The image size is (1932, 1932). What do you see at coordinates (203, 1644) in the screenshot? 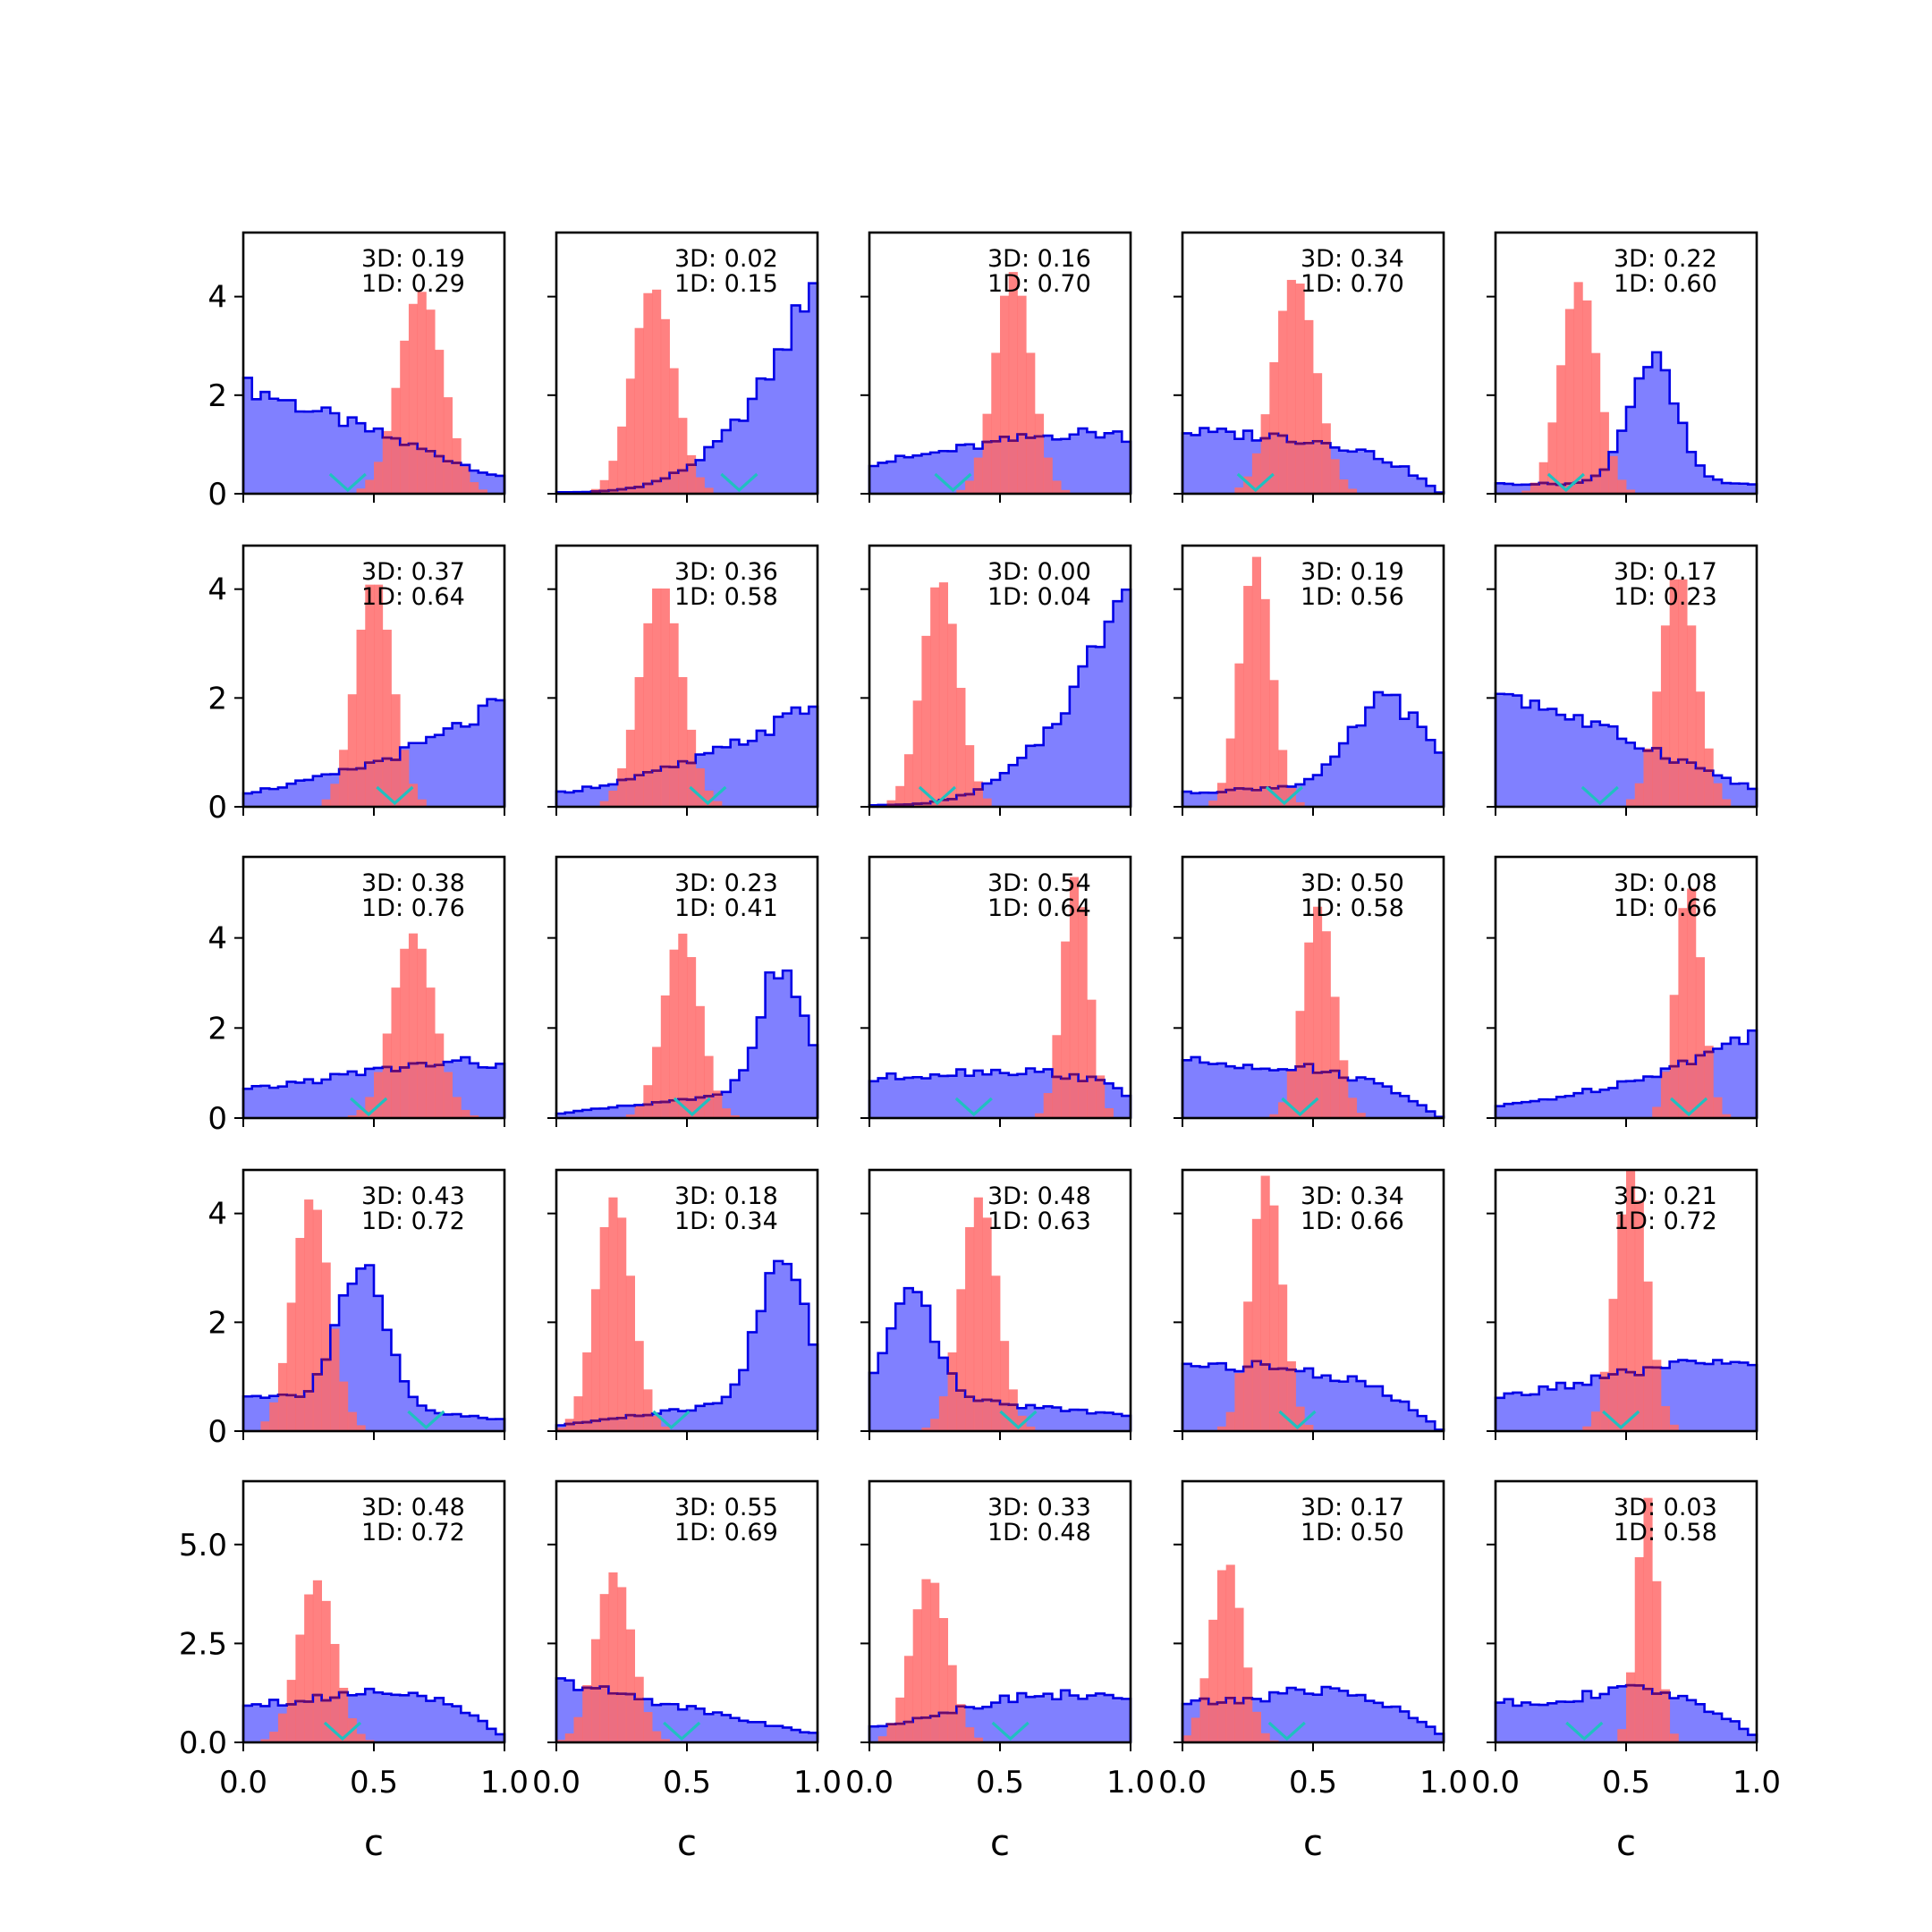
I see `y-tick-label: 2.5` at bounding box center [203, 1644].